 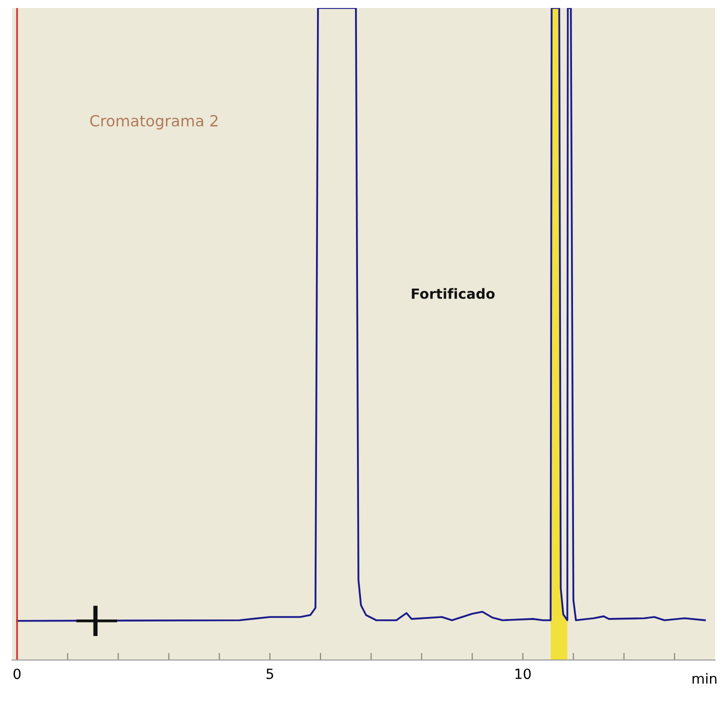 I want to click on x-tick-label: 5, so click(x=270, y=674).